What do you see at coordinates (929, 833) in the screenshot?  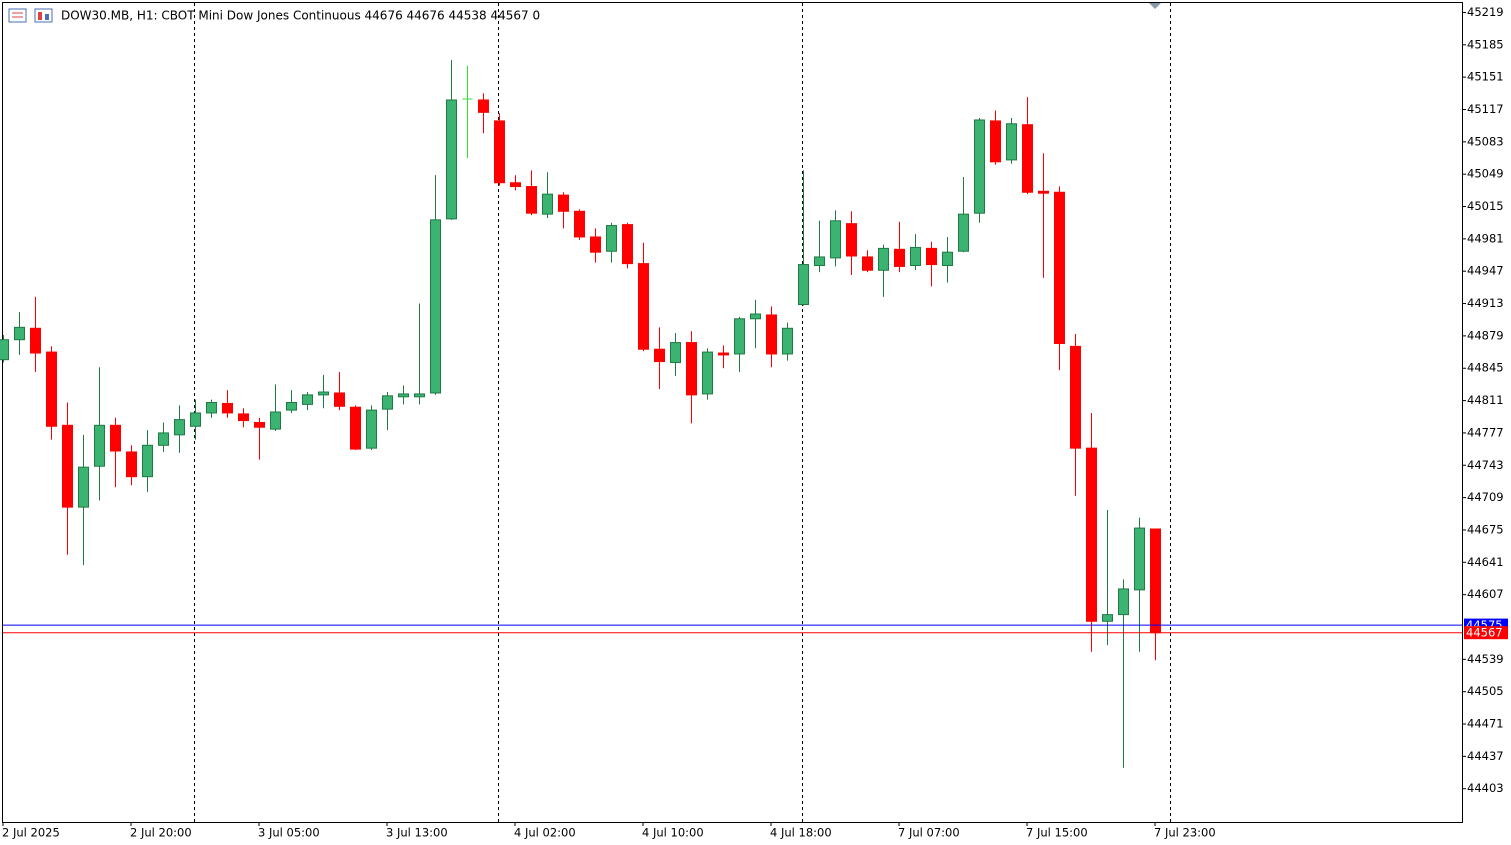 I see `x-tick-label: 7 Jul 07:00` at bounding box center [929, 833].